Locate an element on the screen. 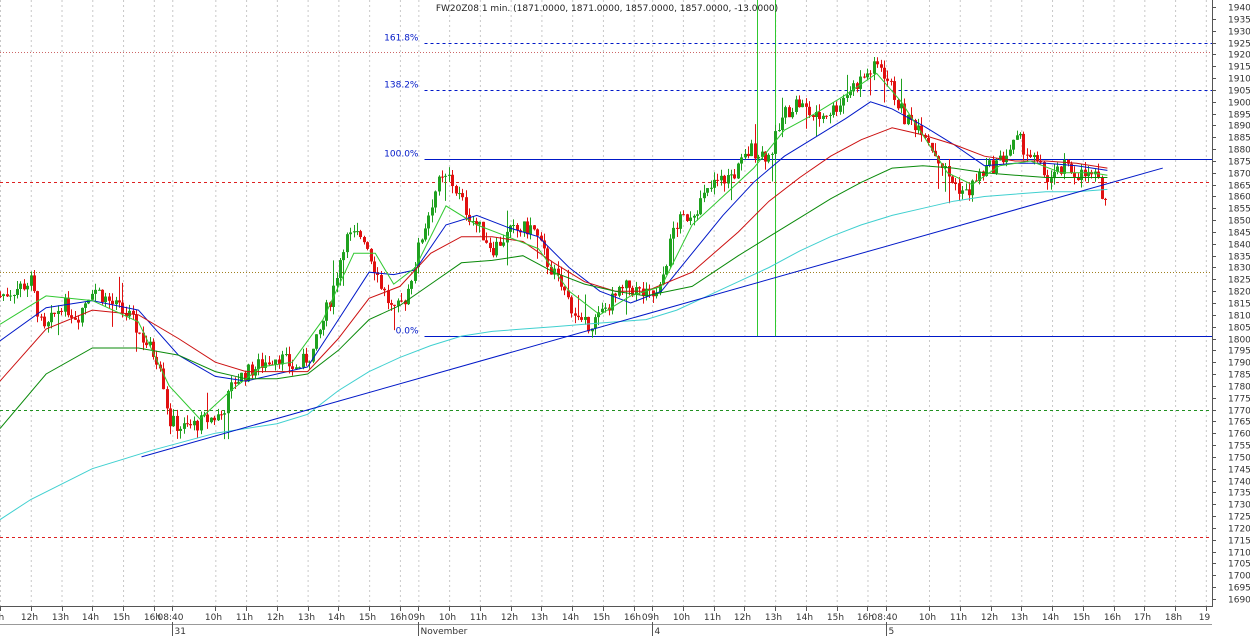 This screenshot has width=1250, height=636. y-tick-label: 1820 is located at coordinates (1239, 293).